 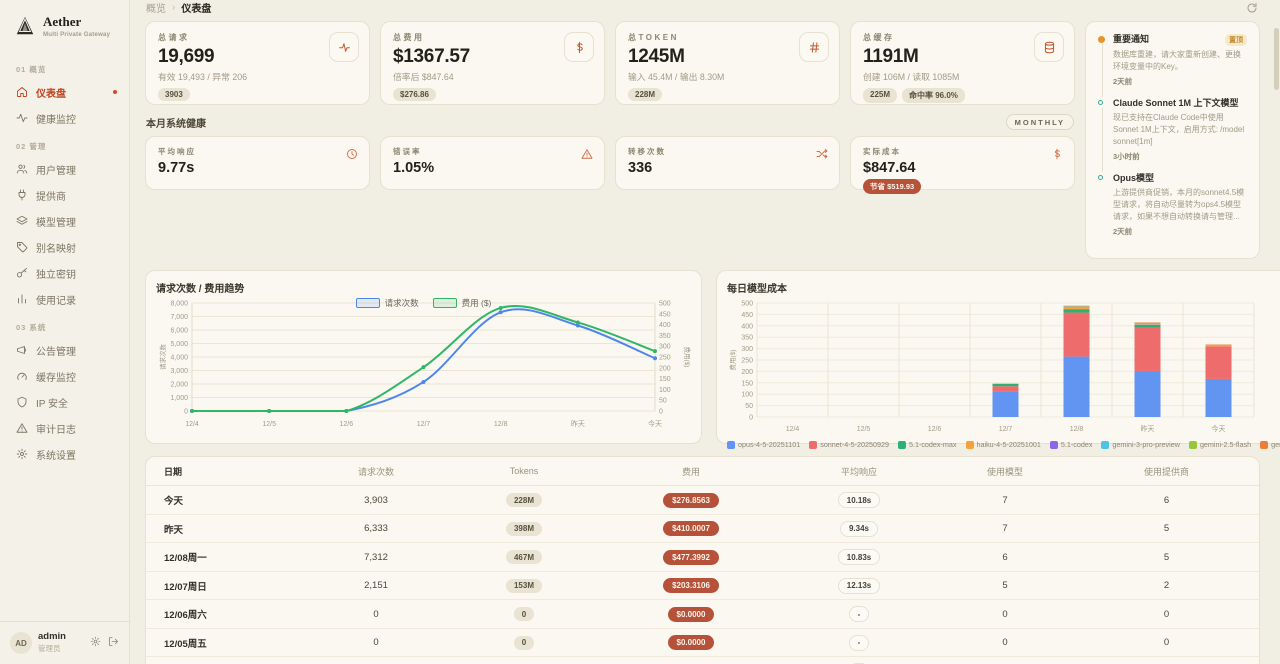 What do you see at coordinates (691, 528) in the screenshot?
I see `cell-cost: $410.0007` at bounding box center [691, 528].